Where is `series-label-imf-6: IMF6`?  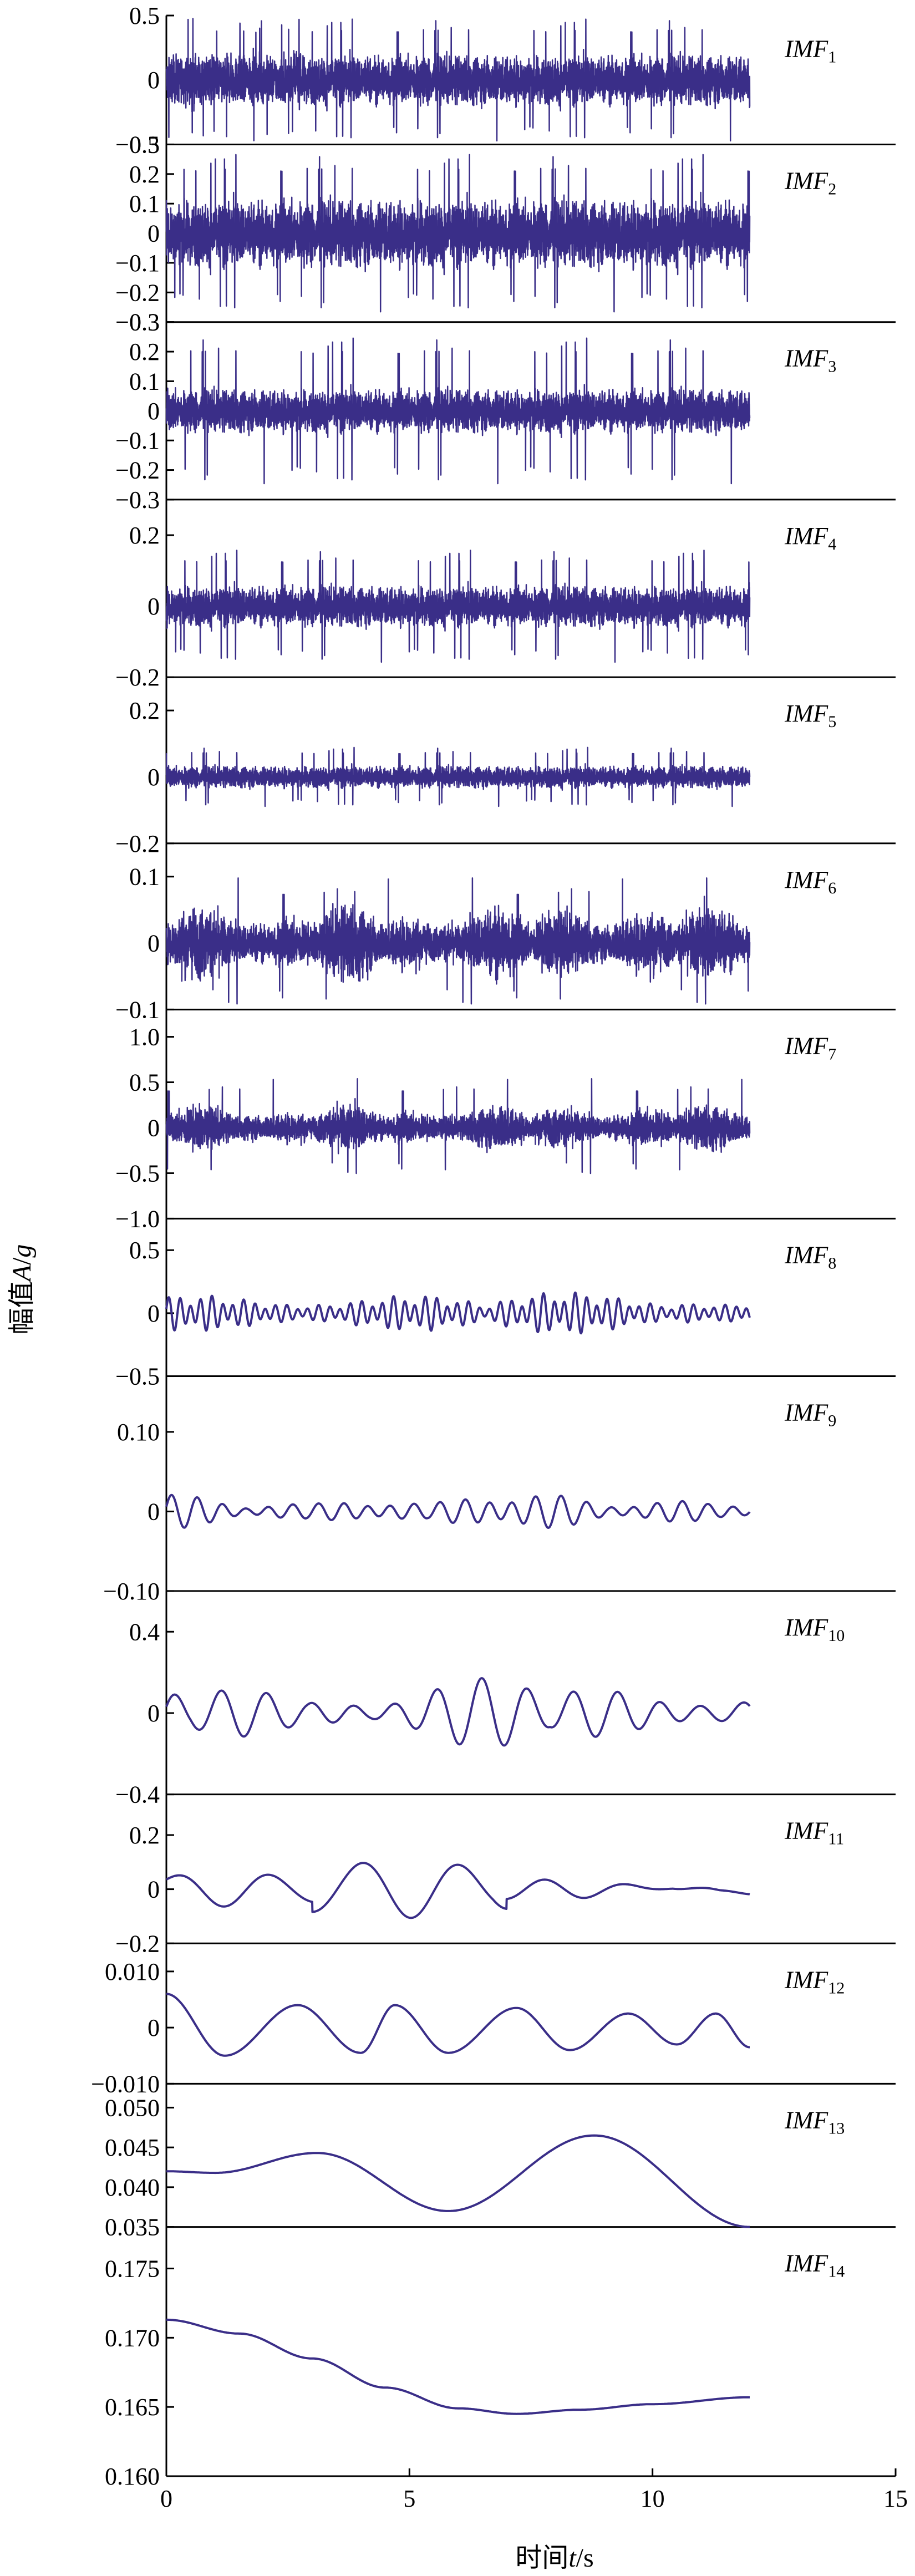 series-label-imf-6: IMF6 is located at coordinates (810, 881).